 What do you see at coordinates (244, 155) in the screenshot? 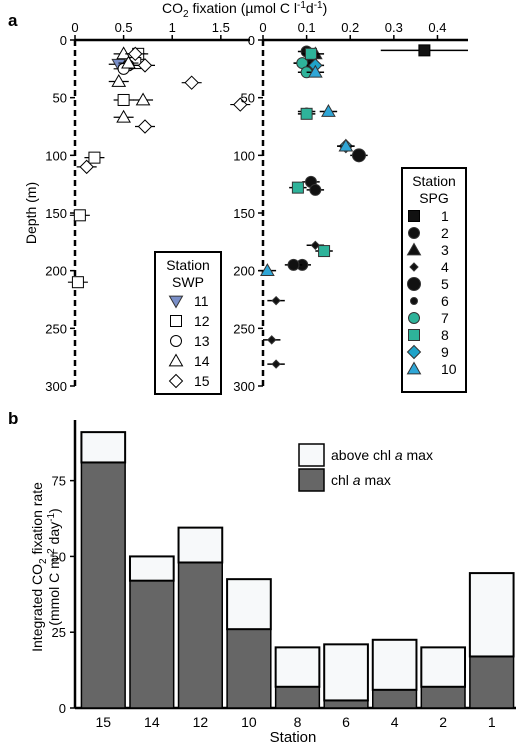
I see `y-tick-label: 100` at bounding box center [244, 155].